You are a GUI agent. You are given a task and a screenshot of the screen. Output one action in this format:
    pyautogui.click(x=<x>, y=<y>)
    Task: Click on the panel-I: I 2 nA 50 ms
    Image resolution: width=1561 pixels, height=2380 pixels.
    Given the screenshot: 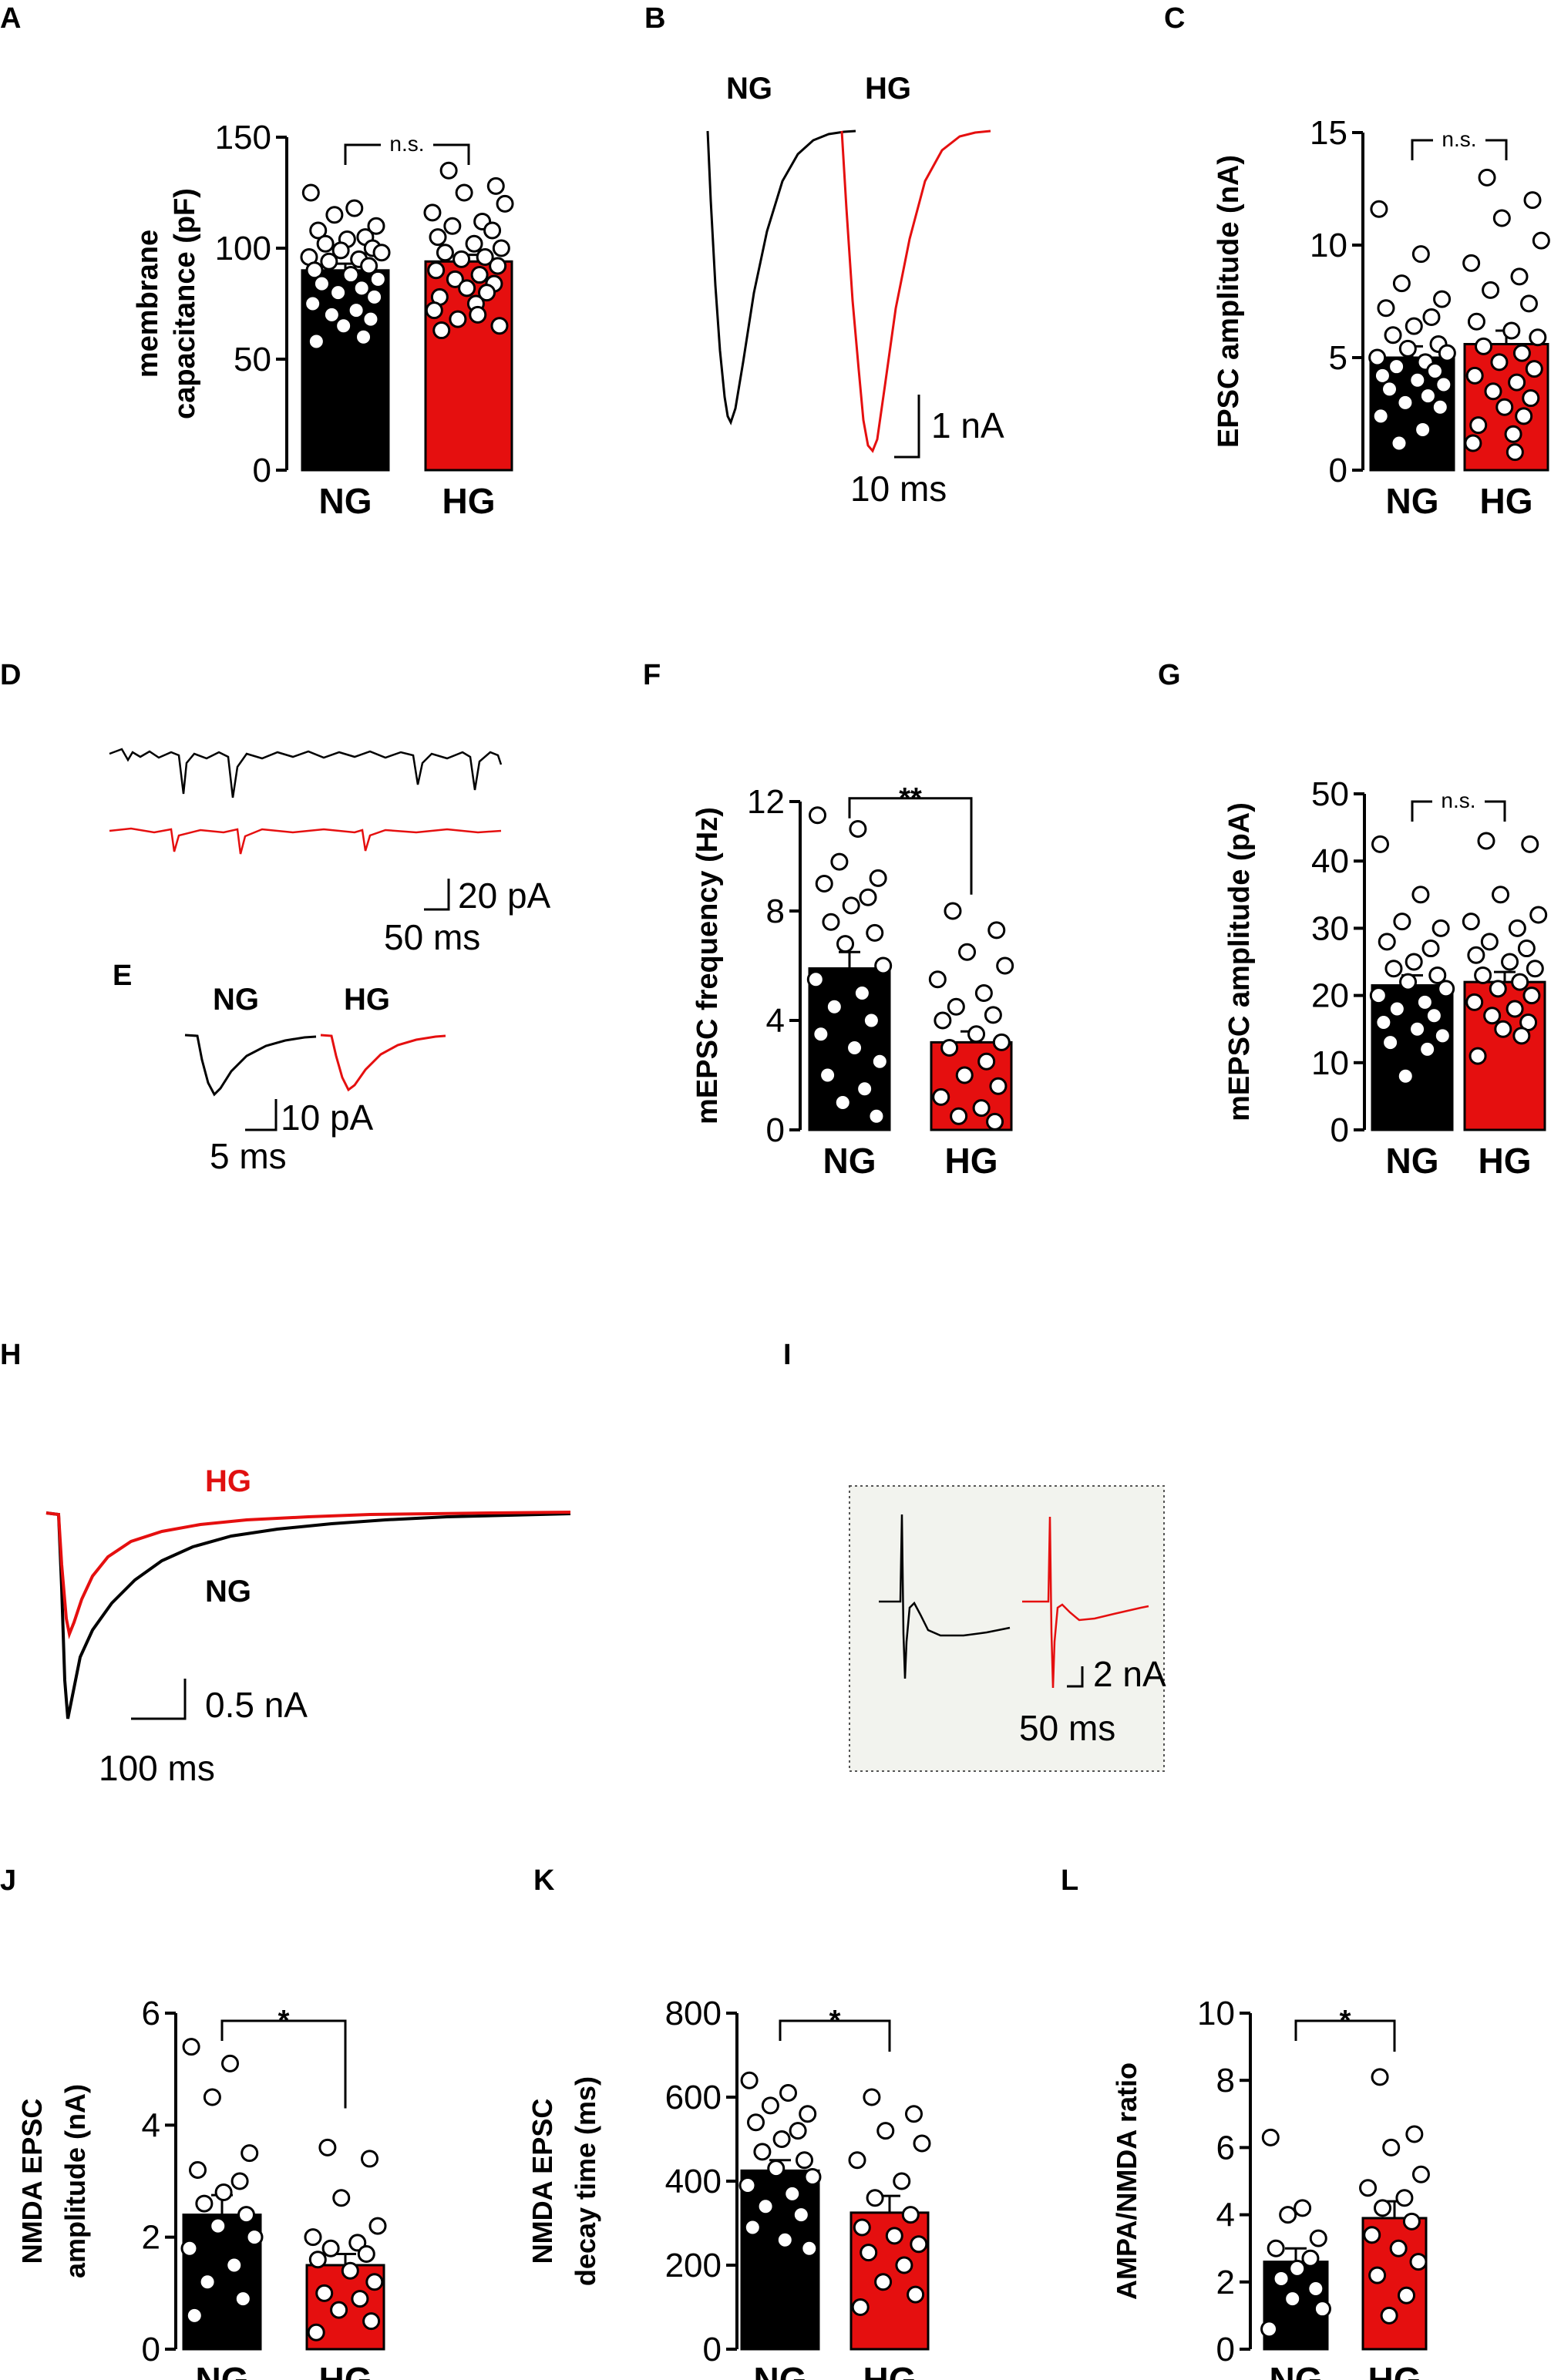 What is the action you would take?
    pyautogui.click(x=975, y=1555)
    